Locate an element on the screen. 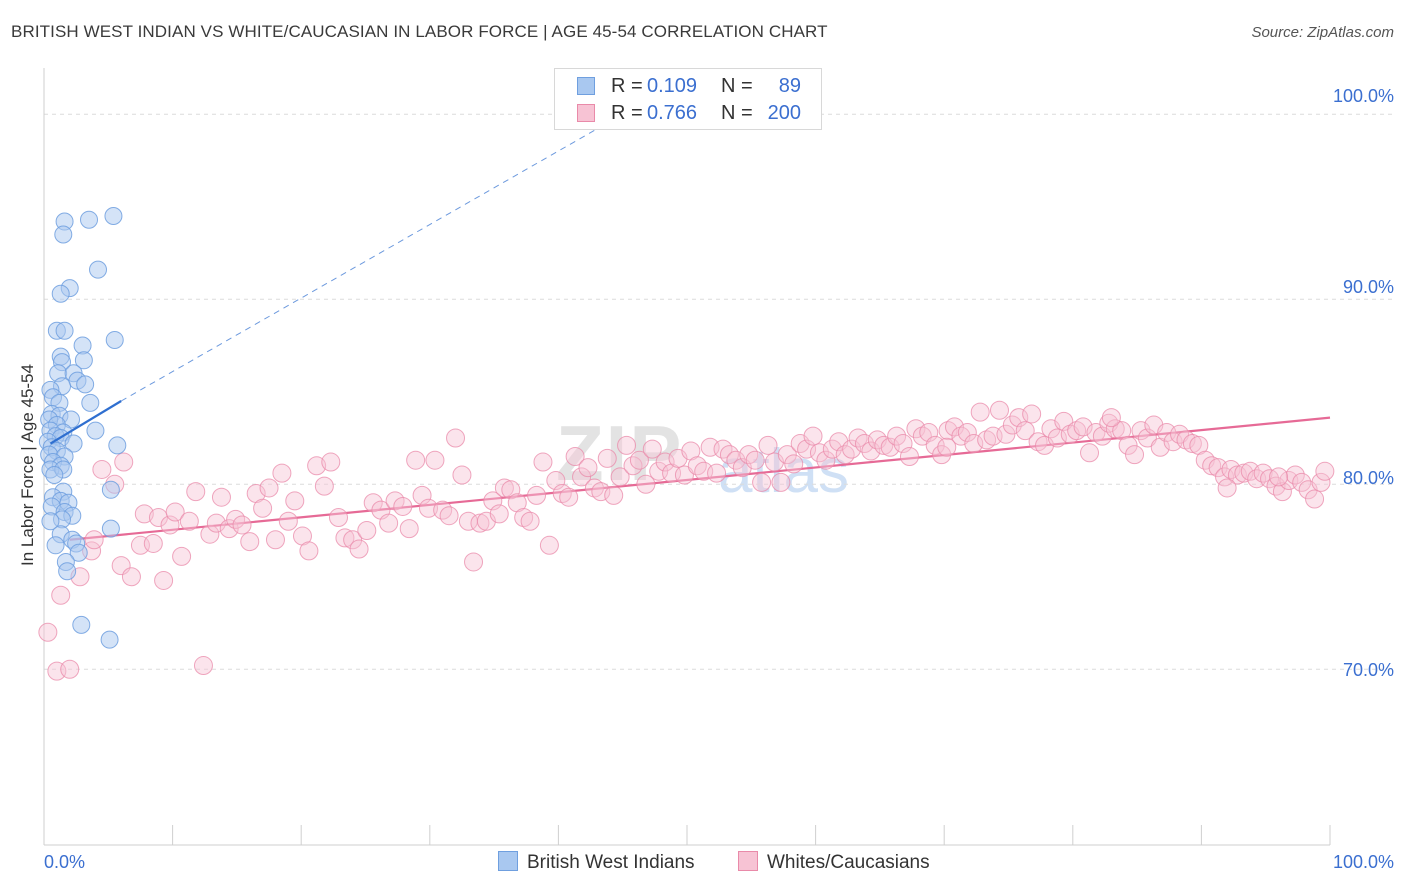 This screenshot has height=892, width=1406. r-value: 0.109 is located at coordinates (672, 86).